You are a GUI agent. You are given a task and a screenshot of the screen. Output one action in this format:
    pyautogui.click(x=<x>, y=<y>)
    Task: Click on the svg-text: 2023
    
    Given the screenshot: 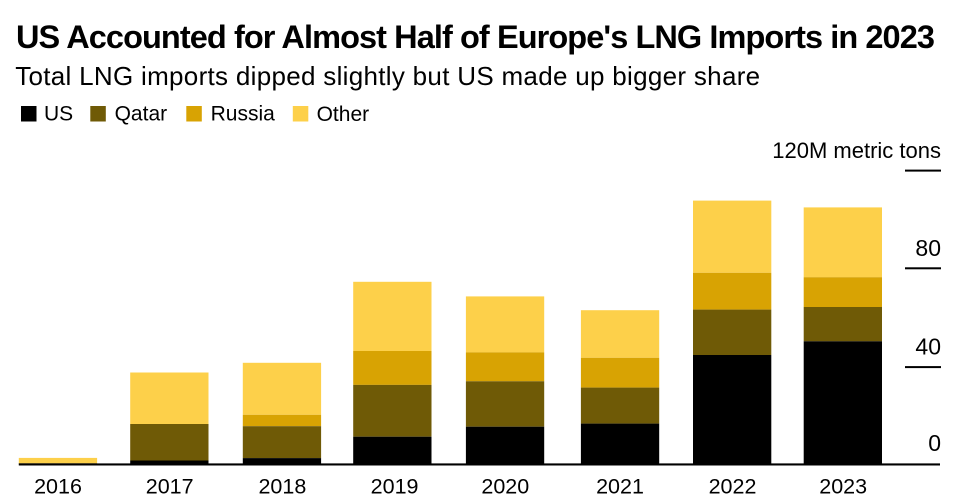 What is the action you would take?
    pyautogui.click(x=843, y=487)
    